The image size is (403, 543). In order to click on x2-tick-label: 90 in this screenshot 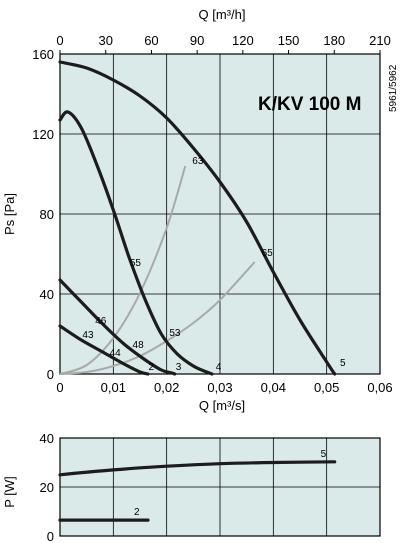, I will do `click(197, 40)`.